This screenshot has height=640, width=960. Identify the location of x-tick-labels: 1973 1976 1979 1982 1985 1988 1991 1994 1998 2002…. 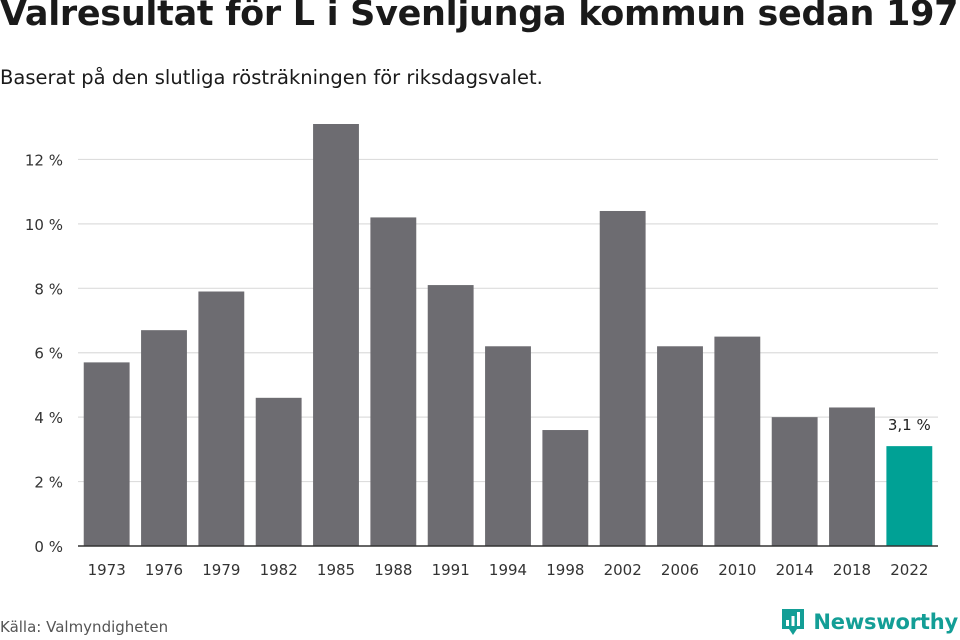
(508, 570).